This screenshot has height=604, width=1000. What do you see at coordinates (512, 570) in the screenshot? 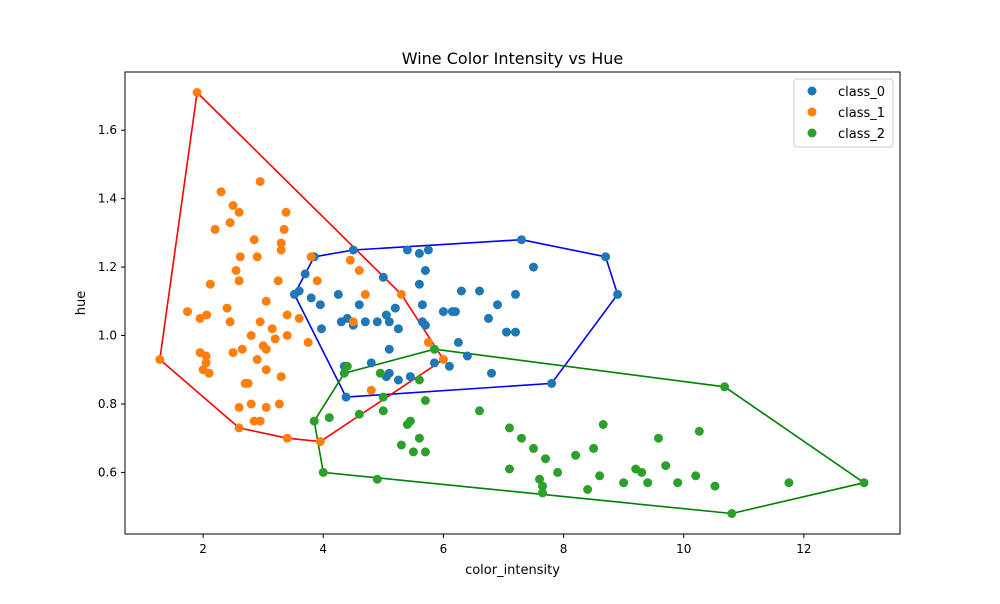
I see `x-axis-label: color_intensity` at bounding box center [512, 570].